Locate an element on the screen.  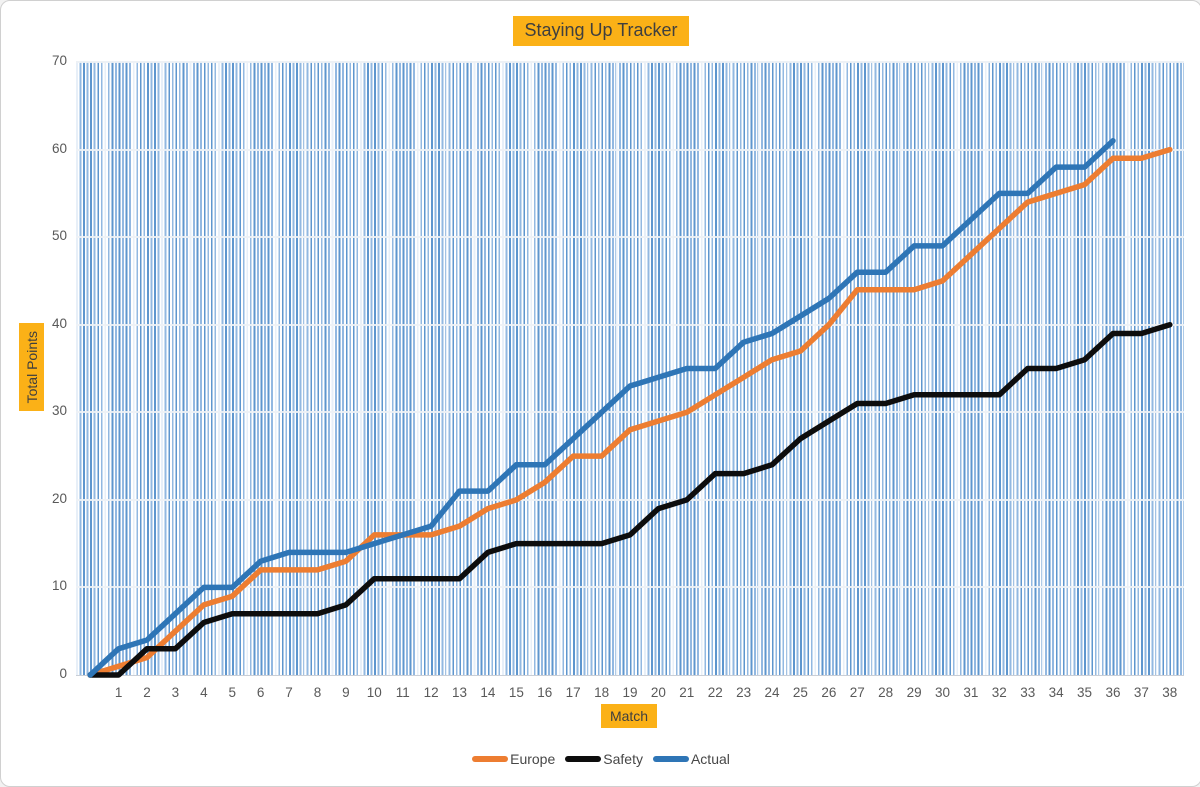
x-tick-label-9: 9 is located at coordinates (346, 692).